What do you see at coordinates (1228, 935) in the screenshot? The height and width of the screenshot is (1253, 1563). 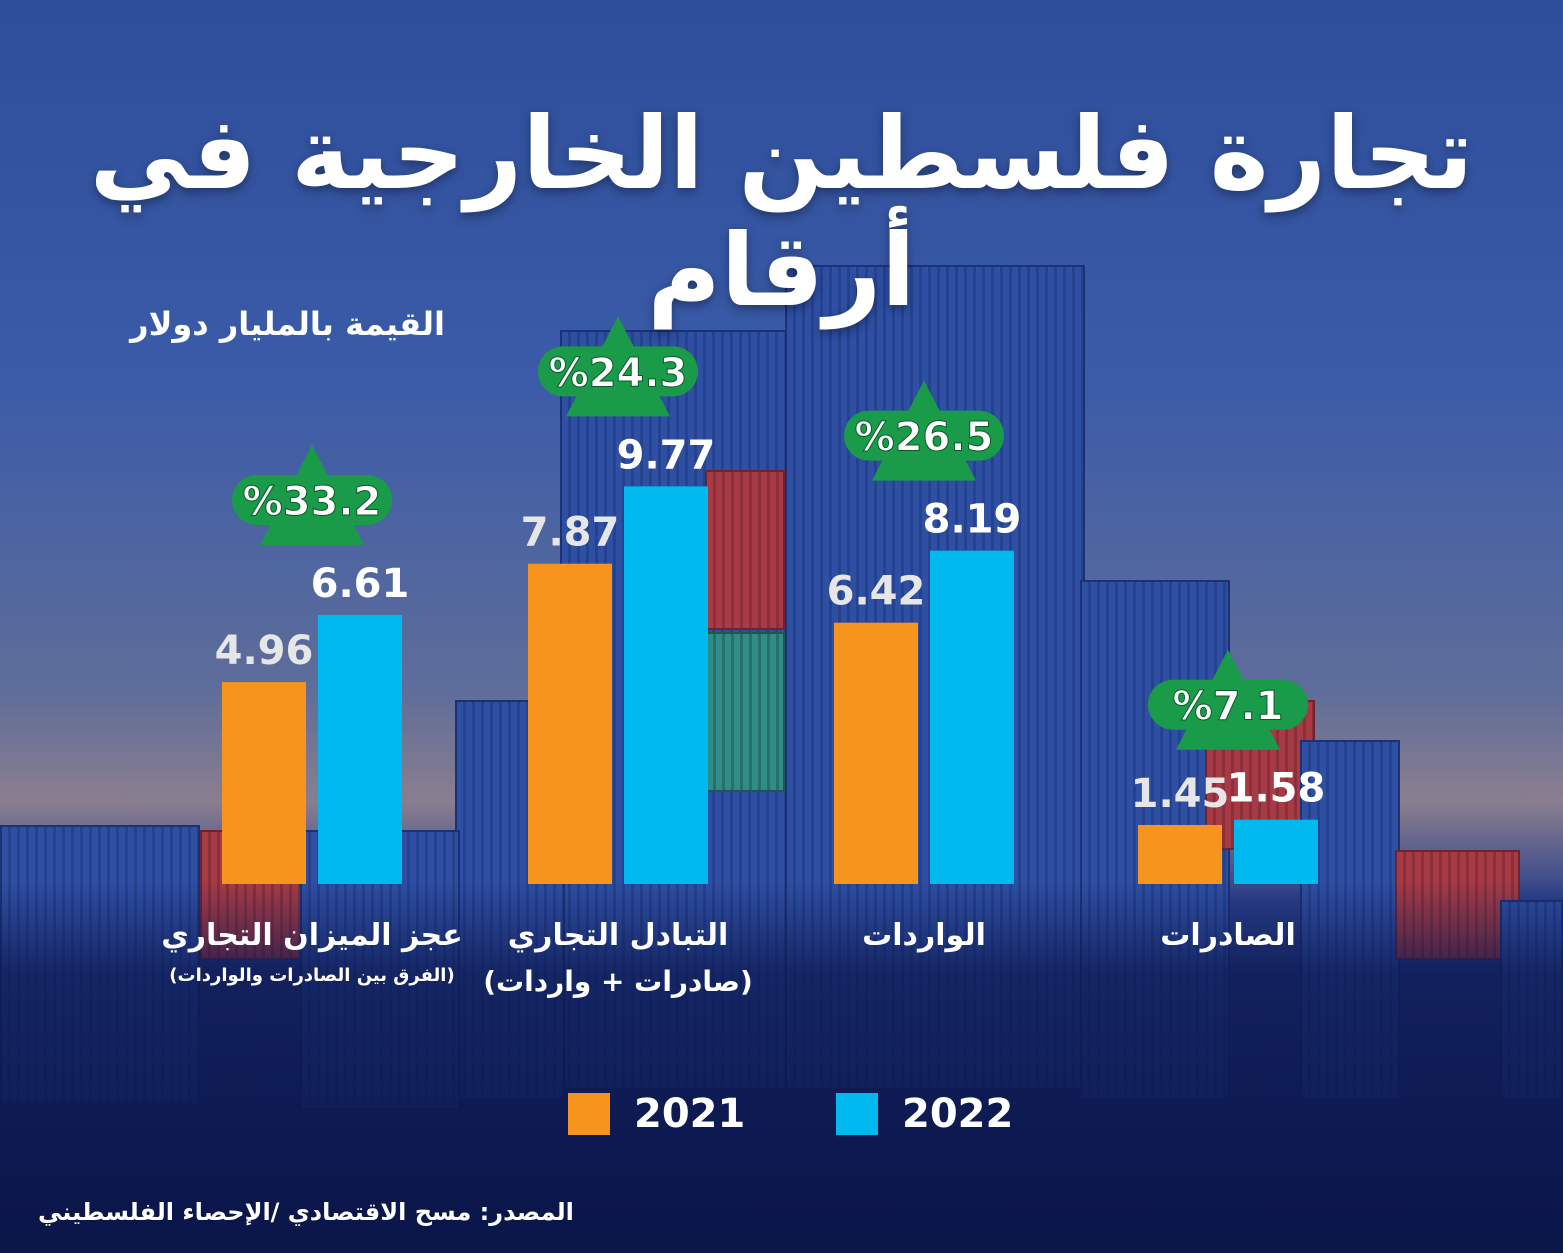 I see `category-label: الصادرات` at bounding box center [1228, 935].